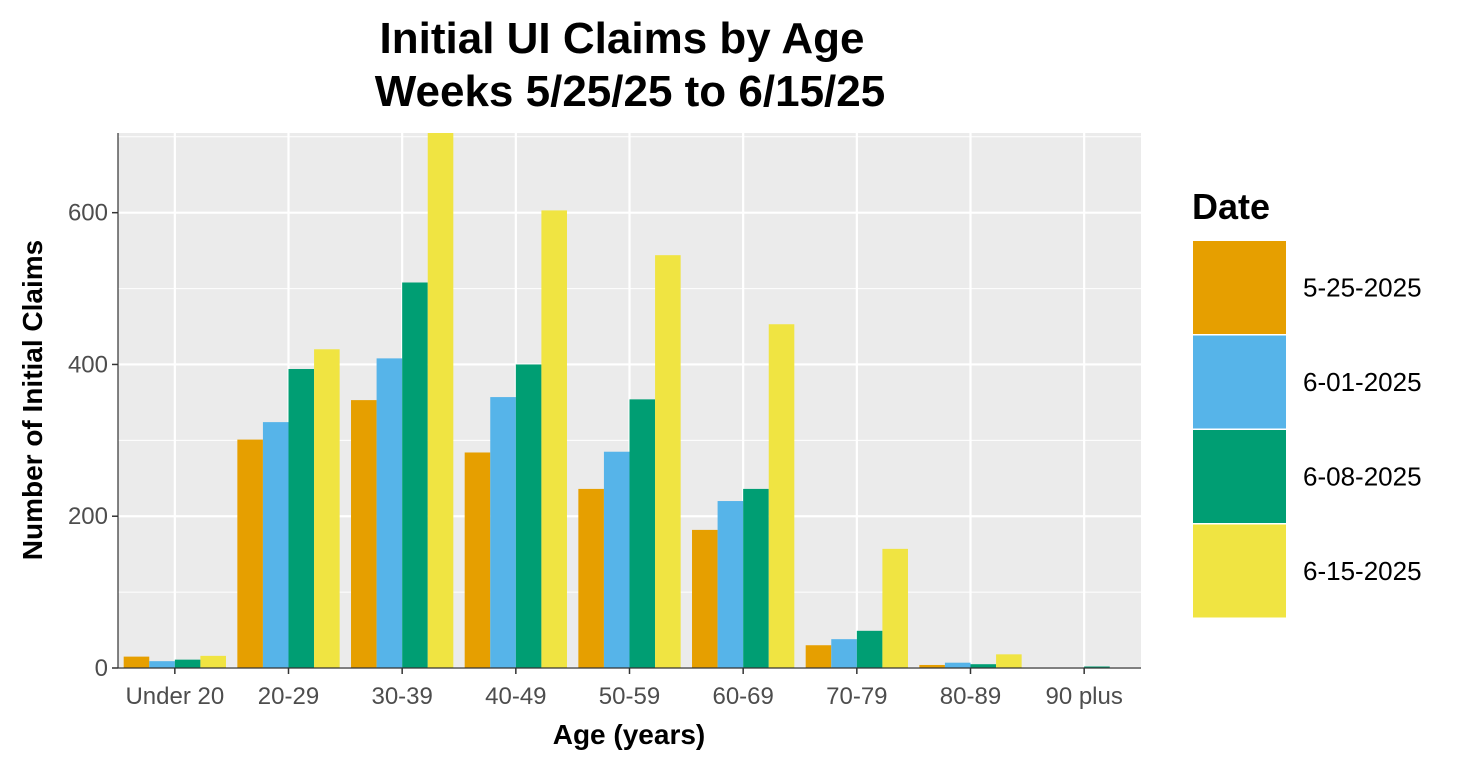 The width and height of the screenshot is (1476, 766). I want to click on x-tick-label: 50-59, so click(629, 696).